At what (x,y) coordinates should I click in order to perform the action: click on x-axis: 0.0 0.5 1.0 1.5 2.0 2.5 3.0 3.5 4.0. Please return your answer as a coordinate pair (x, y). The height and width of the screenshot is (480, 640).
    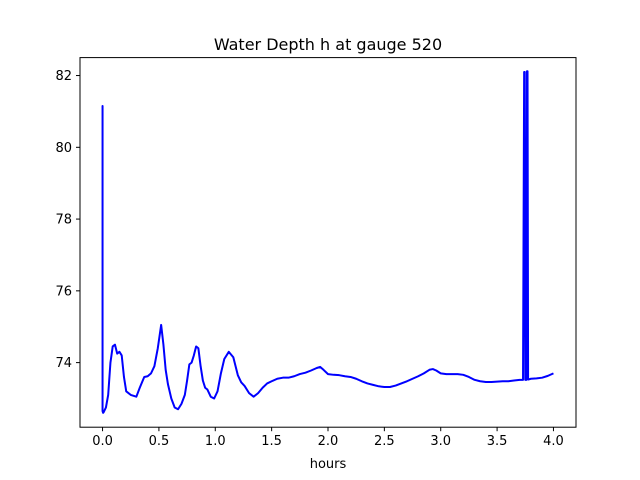
    Looking at the image, I should click on (328, 438).